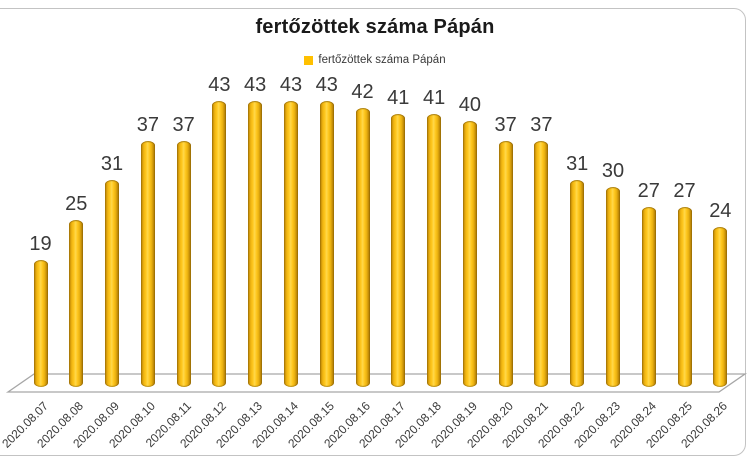  I want to click on bar-value-label: 19, so click(40, 243).